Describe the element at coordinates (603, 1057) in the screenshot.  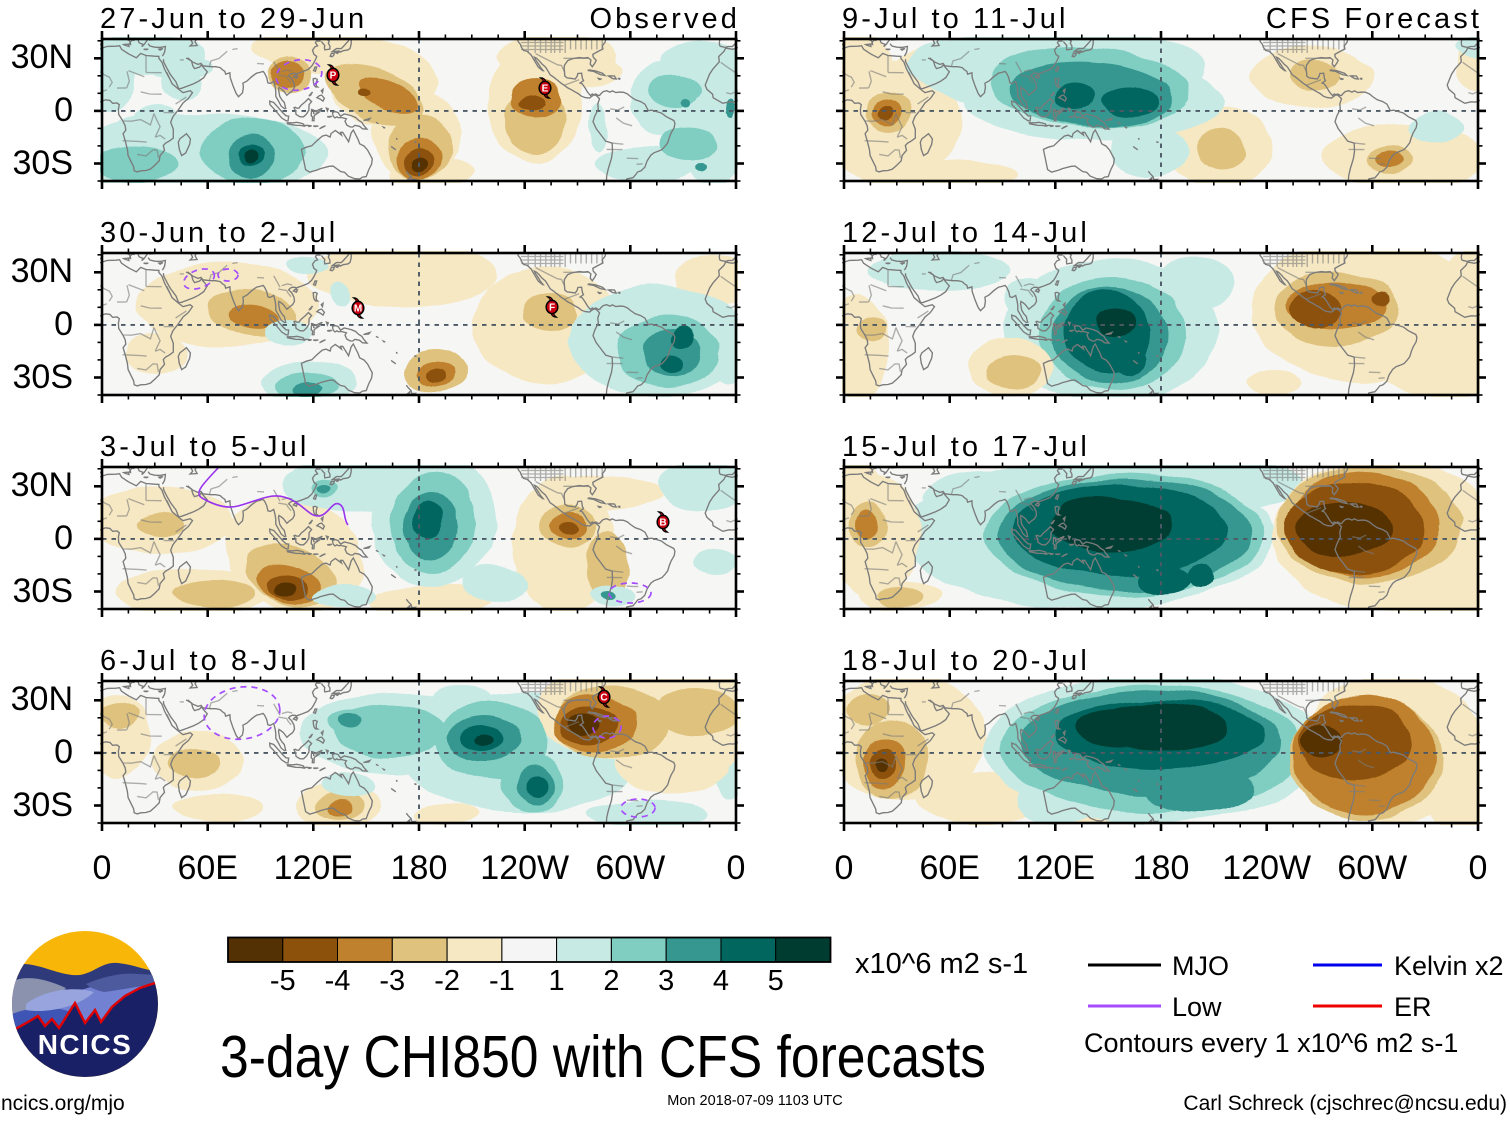
I see `svg-text:3-day CHI850 with CFS forecast: 3-day CHI850 with CFS forecasts` at that location.